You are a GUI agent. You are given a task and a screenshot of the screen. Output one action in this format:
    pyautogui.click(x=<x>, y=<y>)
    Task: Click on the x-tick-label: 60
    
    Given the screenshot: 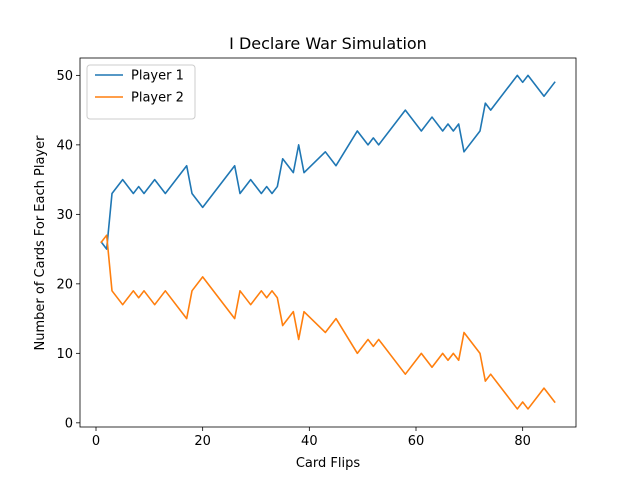 What is the action you would take?
    pyautogui.click(x=416, y=441)
    